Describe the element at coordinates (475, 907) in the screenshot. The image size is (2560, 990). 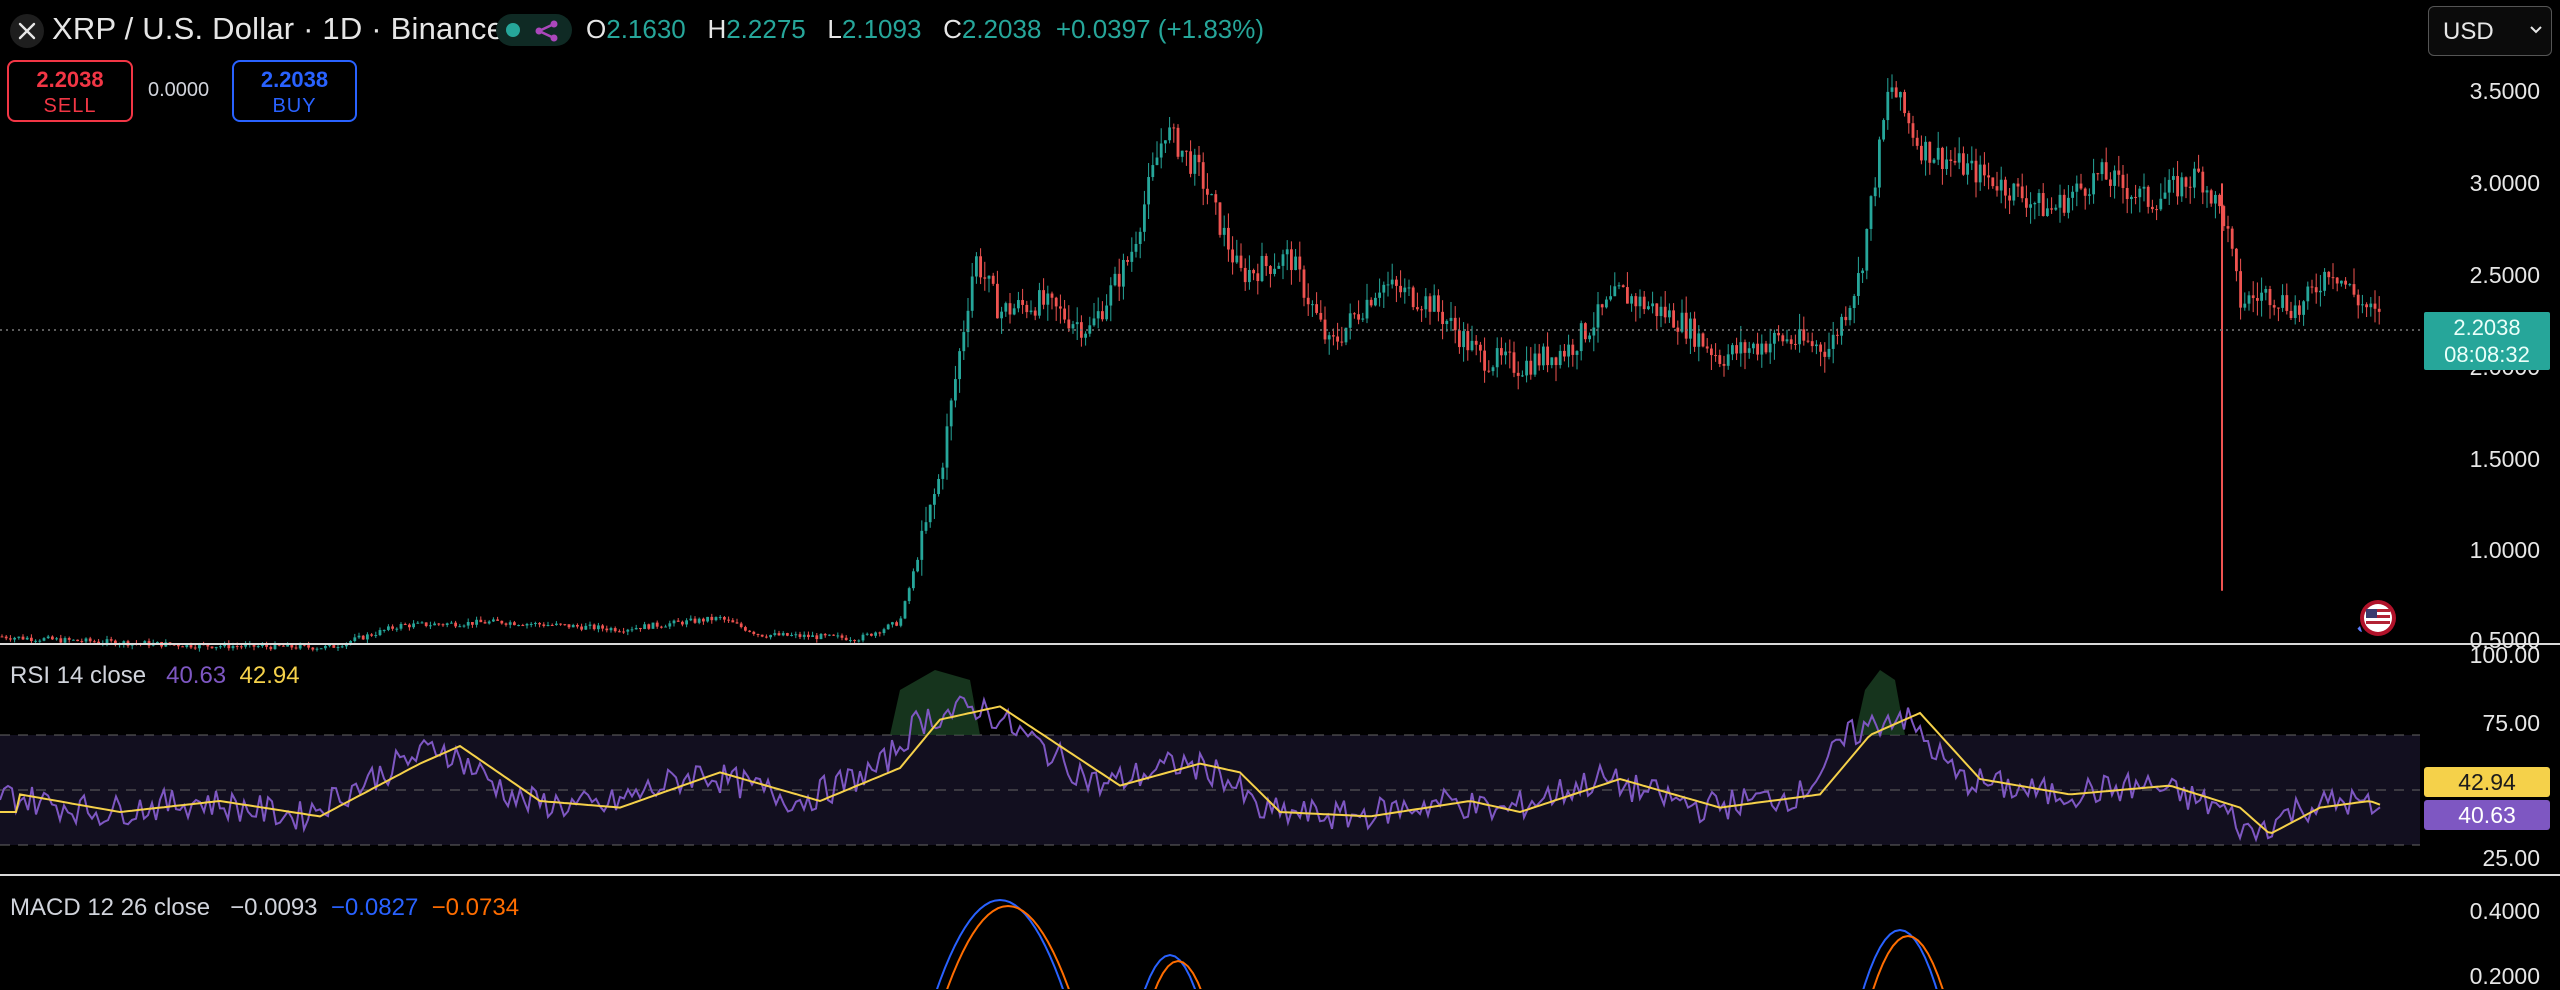
I see `macd-signal-value: −0.0734` at that location.